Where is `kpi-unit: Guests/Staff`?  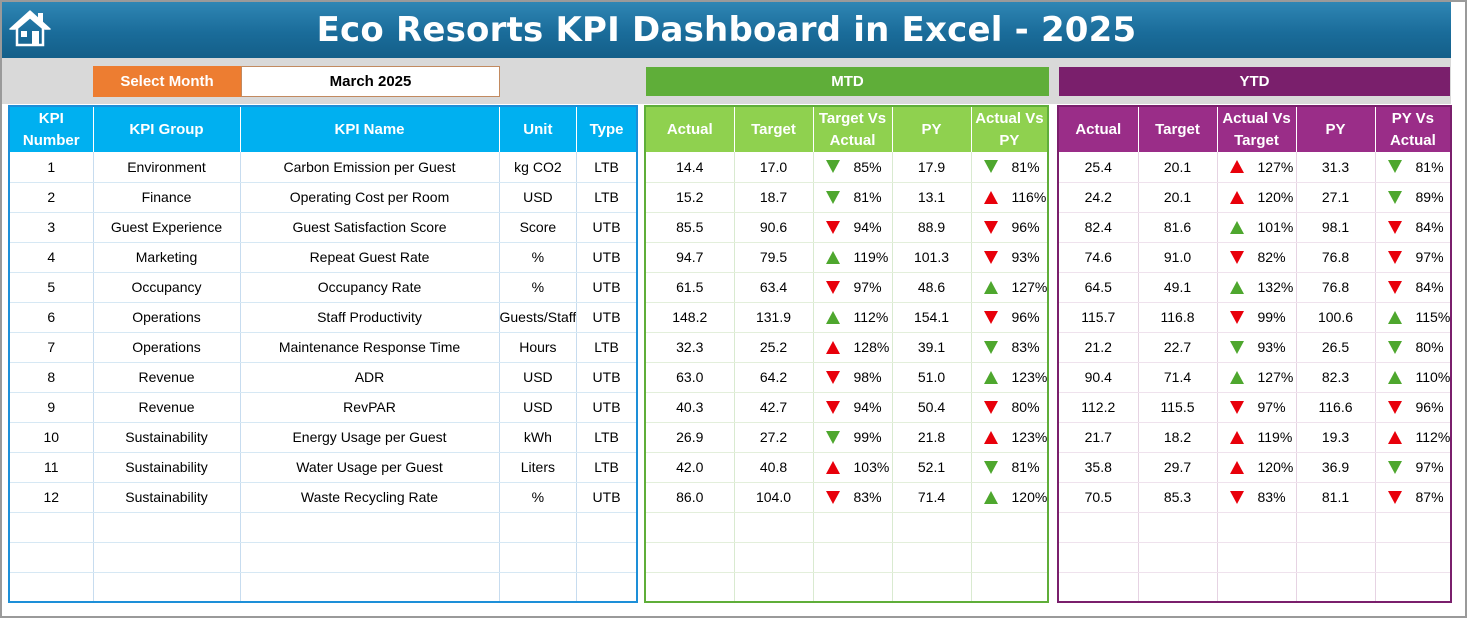 kpi-unit: Guests/Staff is located at coordinates (538, 317).